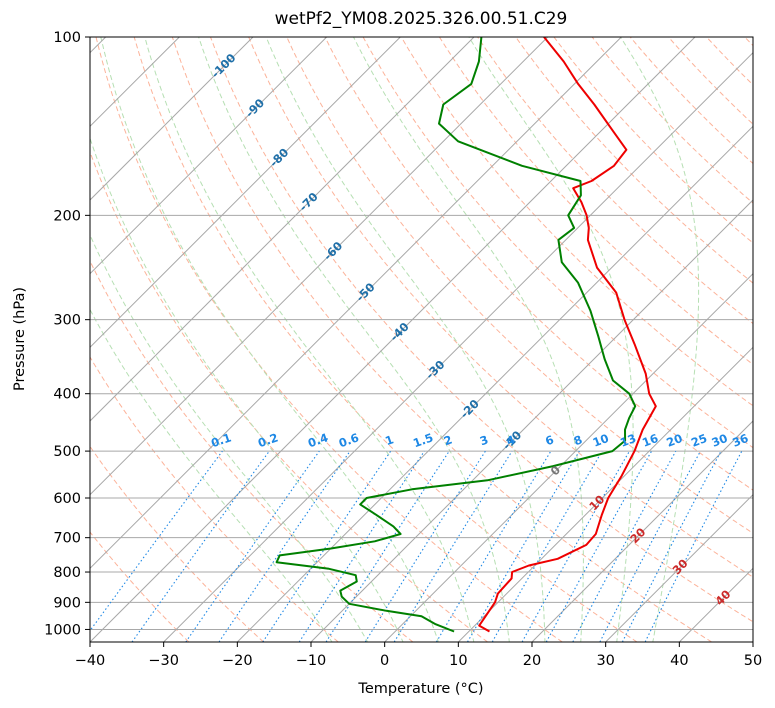 This screenshot has height=708, width=775. I want to click on mixing-ratio-label: 2, so click(448, 440).